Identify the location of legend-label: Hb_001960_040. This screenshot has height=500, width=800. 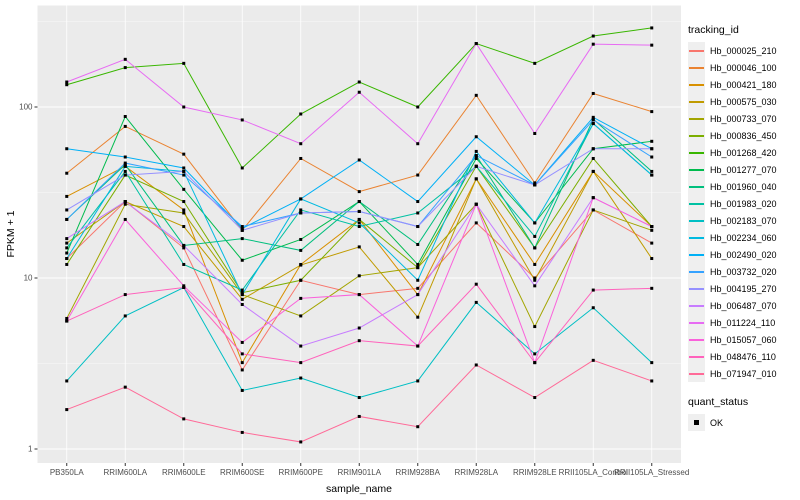
(743, 186).